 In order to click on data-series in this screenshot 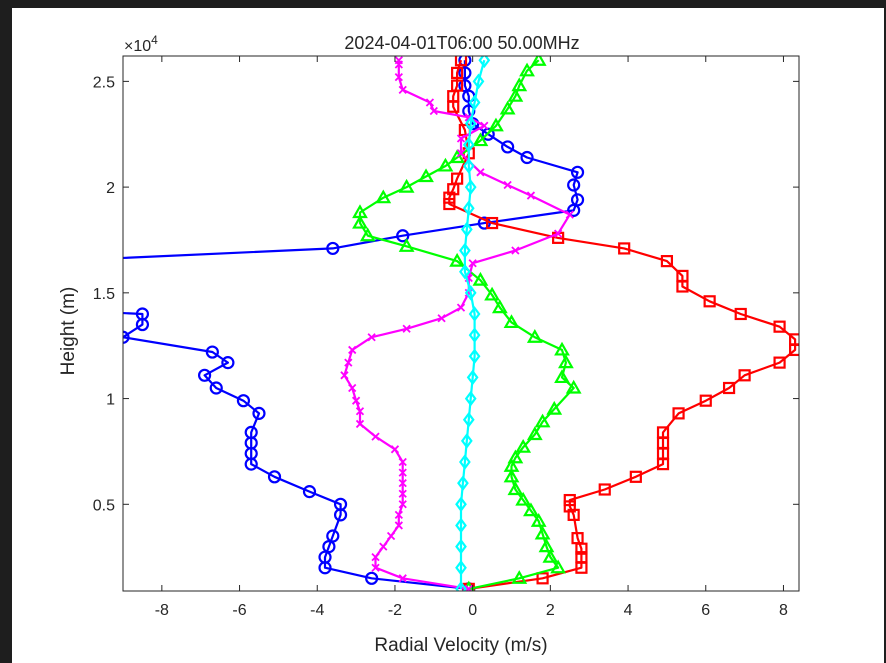, I will do `click(473, 323)`.